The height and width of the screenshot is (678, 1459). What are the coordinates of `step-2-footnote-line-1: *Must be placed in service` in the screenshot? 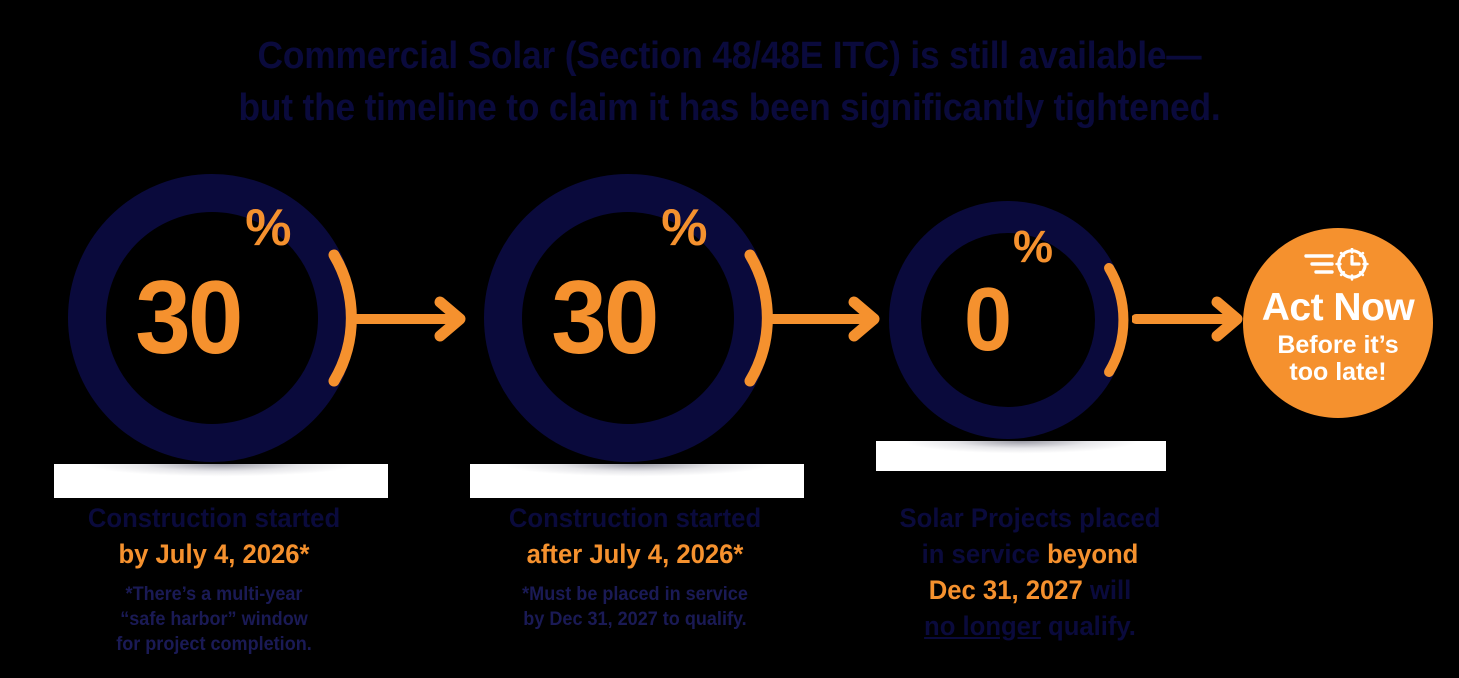 It's located at (635, 594).